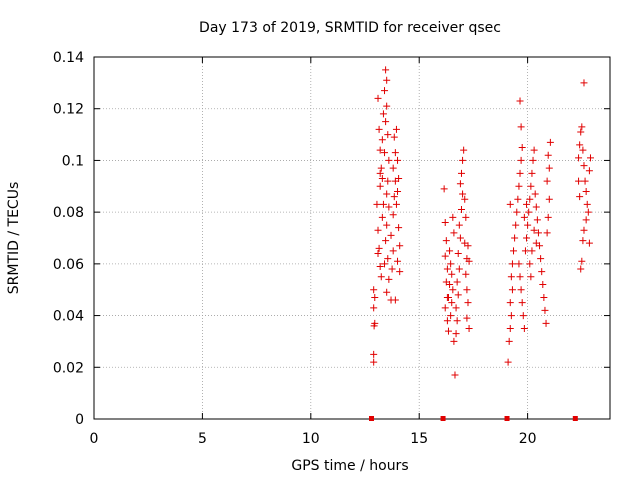 The width and height of the screenshot is (640, 480). I want to click on x-axis-label: GPS time / hours, so click(349, 466).